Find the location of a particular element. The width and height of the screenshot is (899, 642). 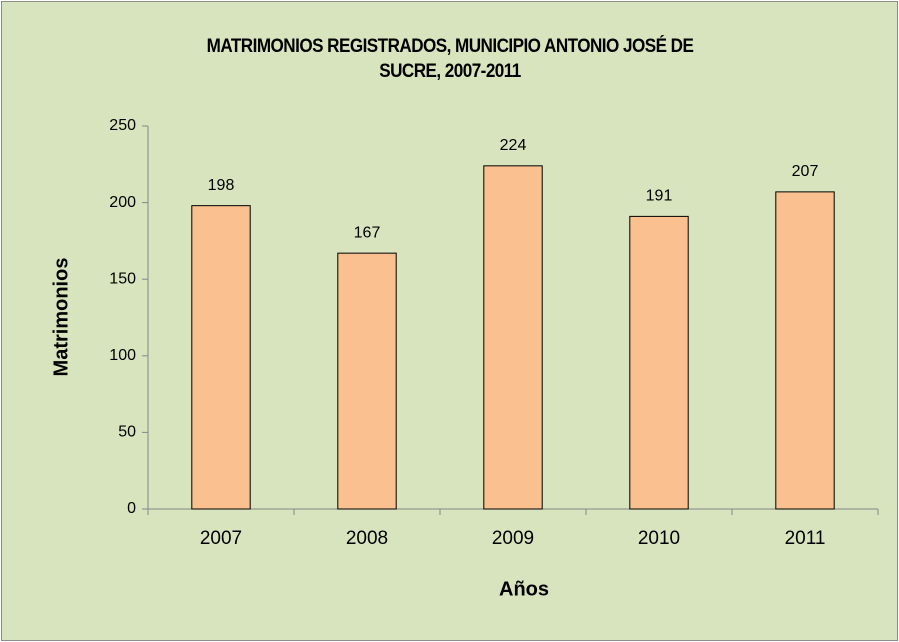

data-label: 198 is located at coordinates (221, 185).